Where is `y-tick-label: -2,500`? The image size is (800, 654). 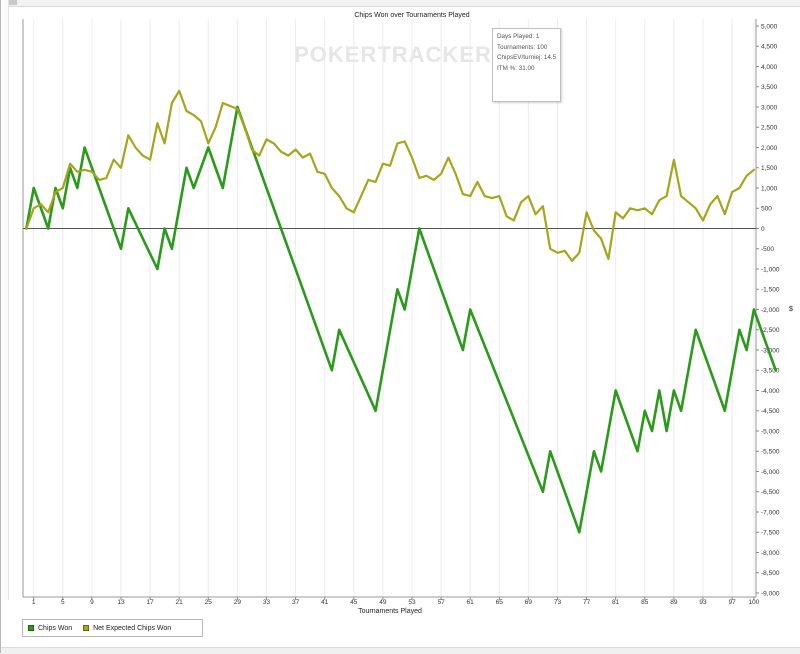
y-tick-label: -2,500 is located at coordinates (770, 330).